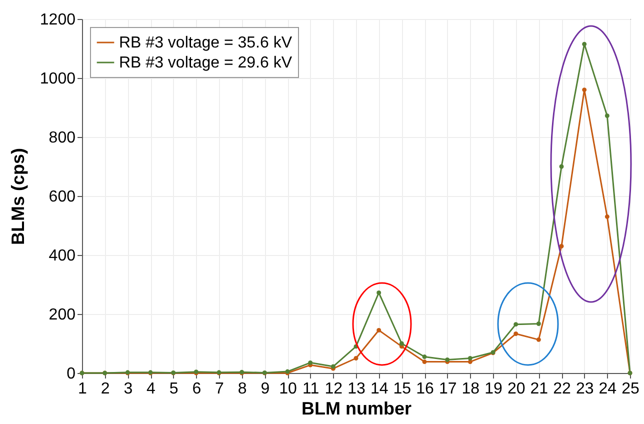  What do you see at coordinates (607, 389) in the screenshot?
I see `x-tick-label: 24` at bounding box center [607, 389].